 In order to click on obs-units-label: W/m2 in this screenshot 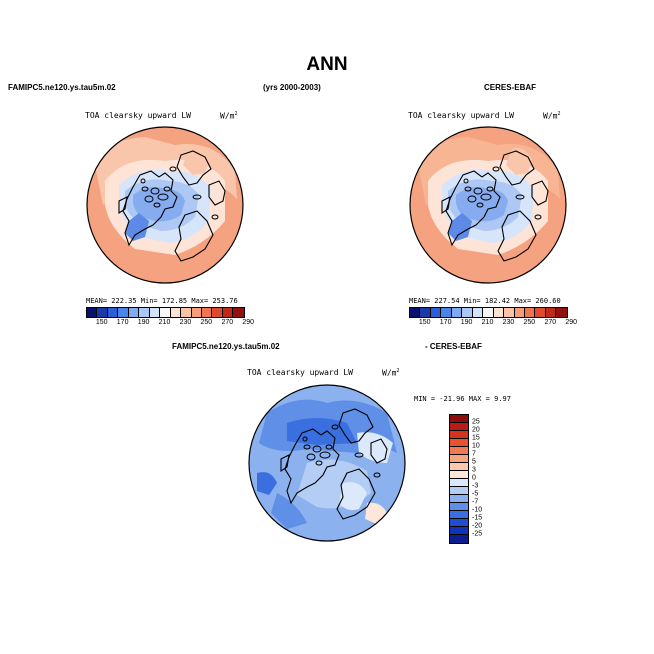, I will do `click(552, 116)`.